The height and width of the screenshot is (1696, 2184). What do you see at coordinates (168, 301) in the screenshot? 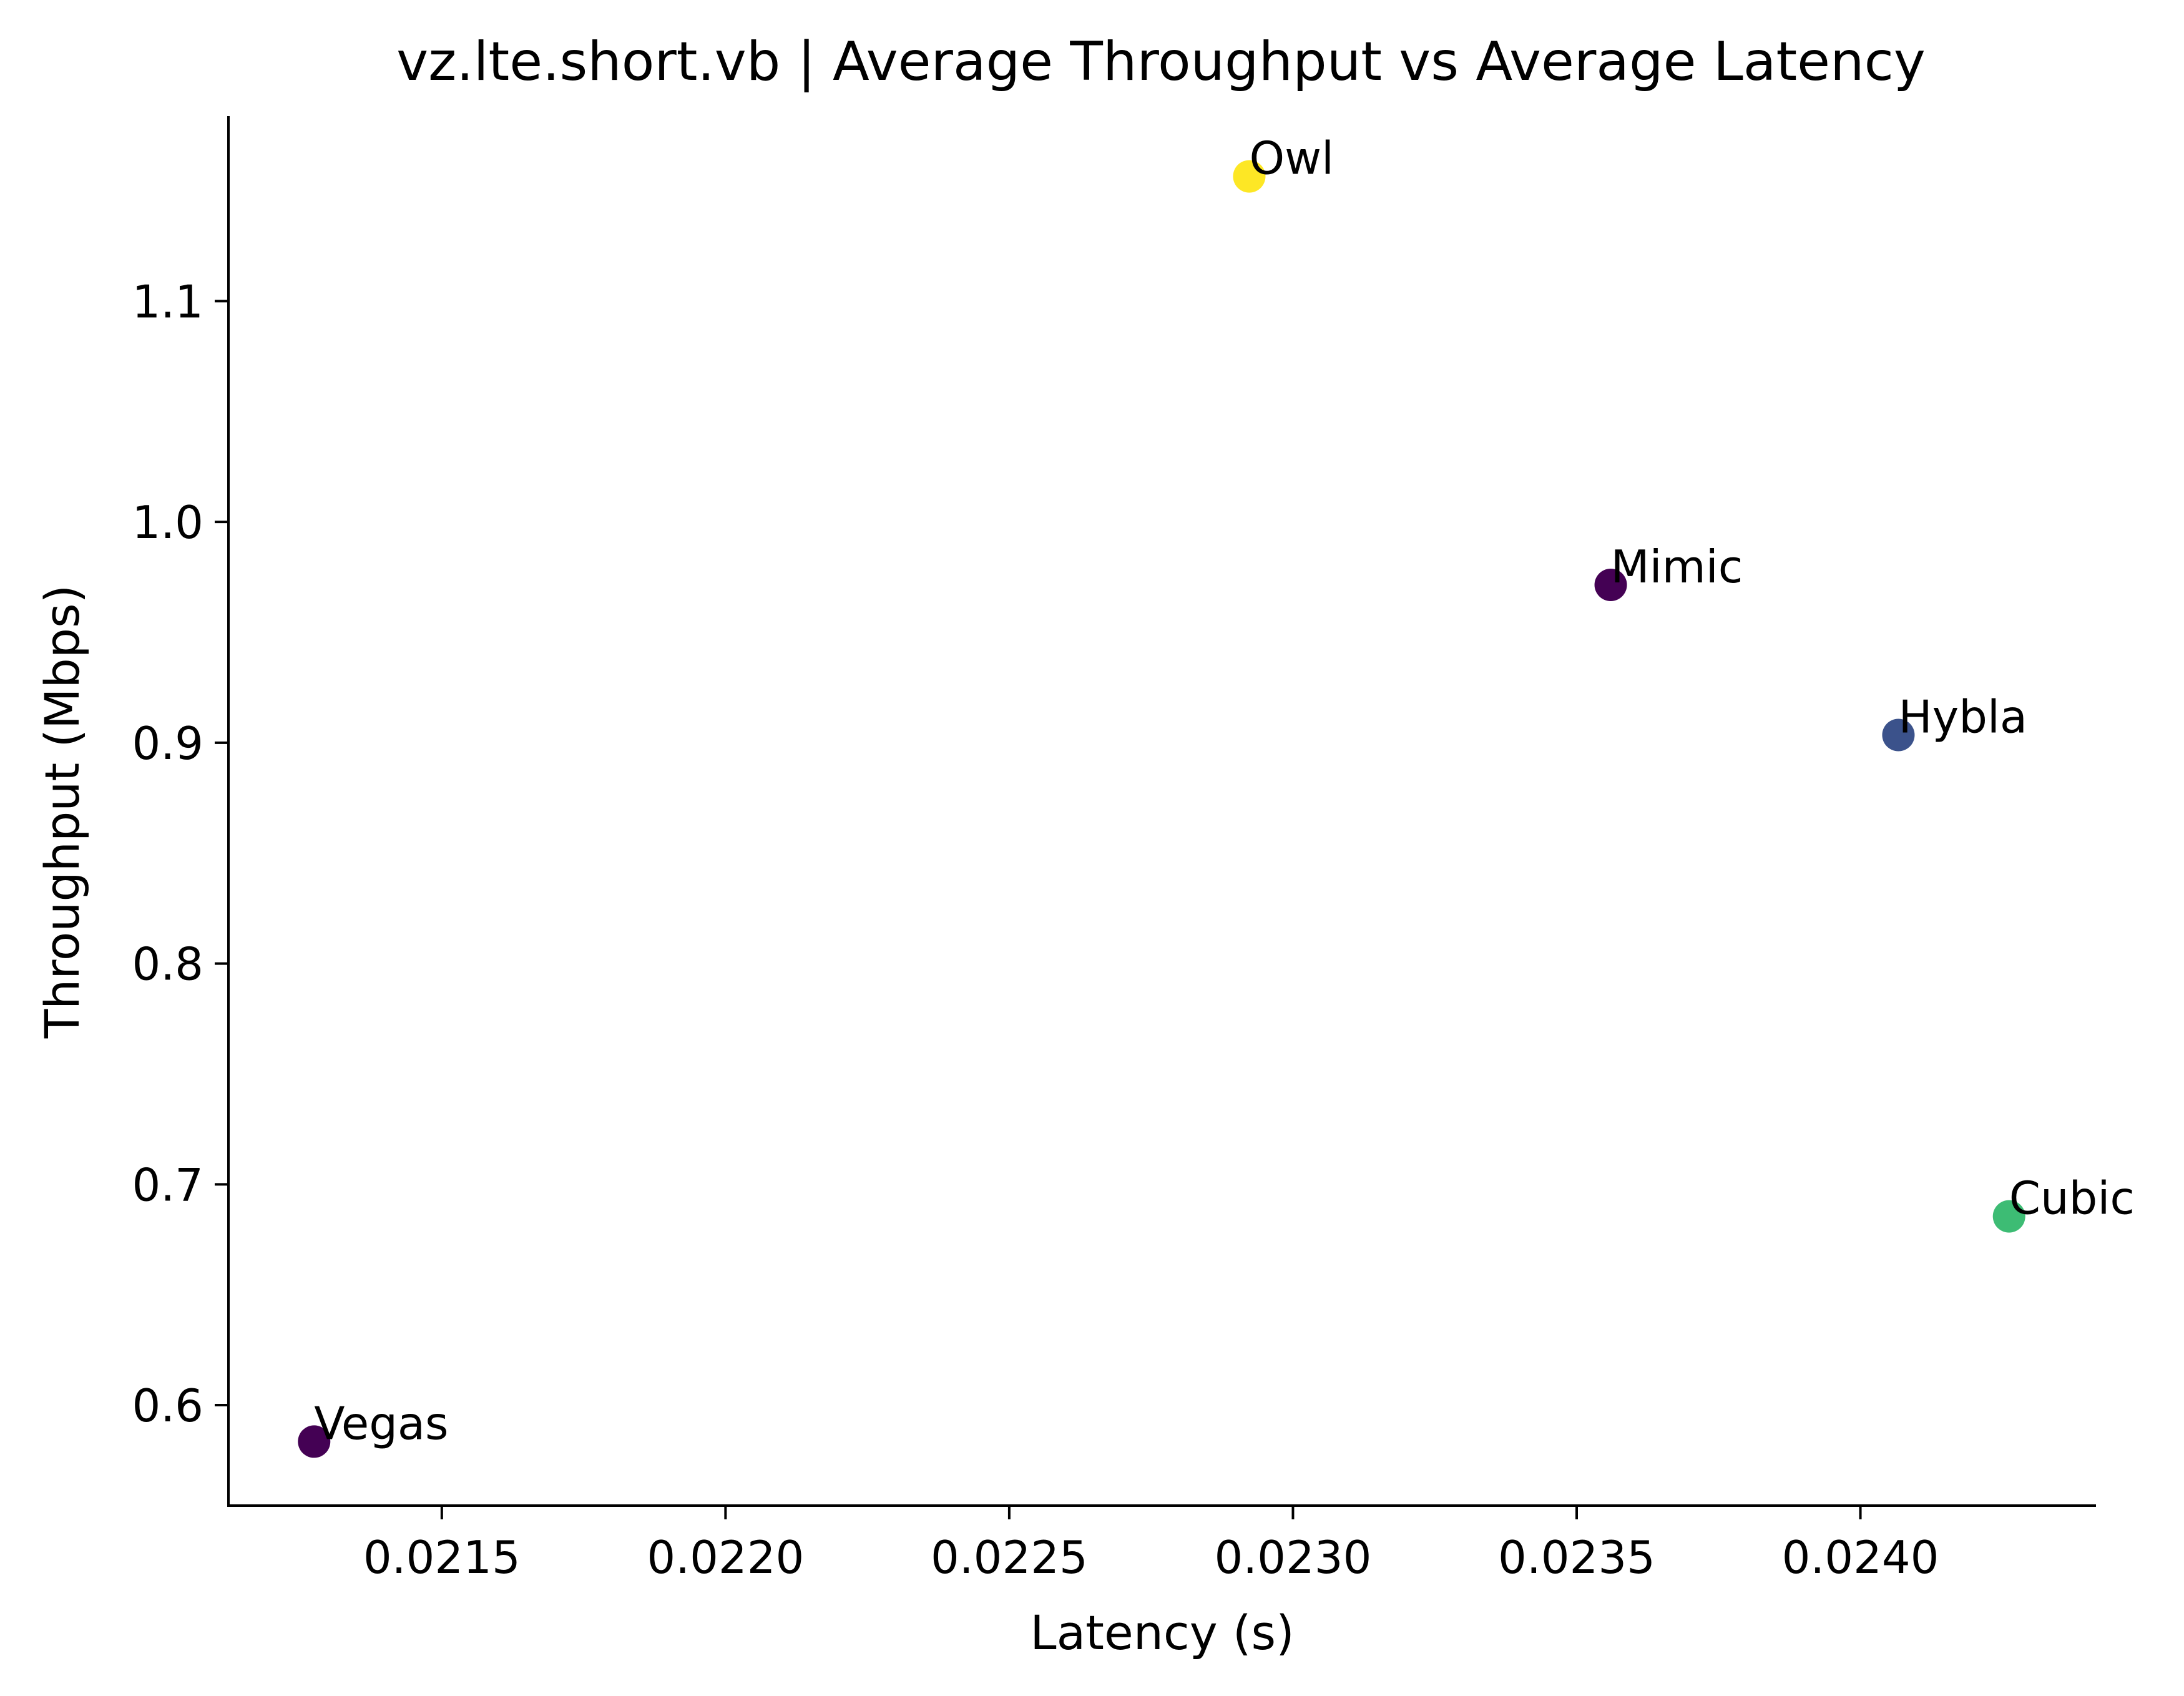
I see `y-tick-label: 1.1` at bounding box center [168, 301].